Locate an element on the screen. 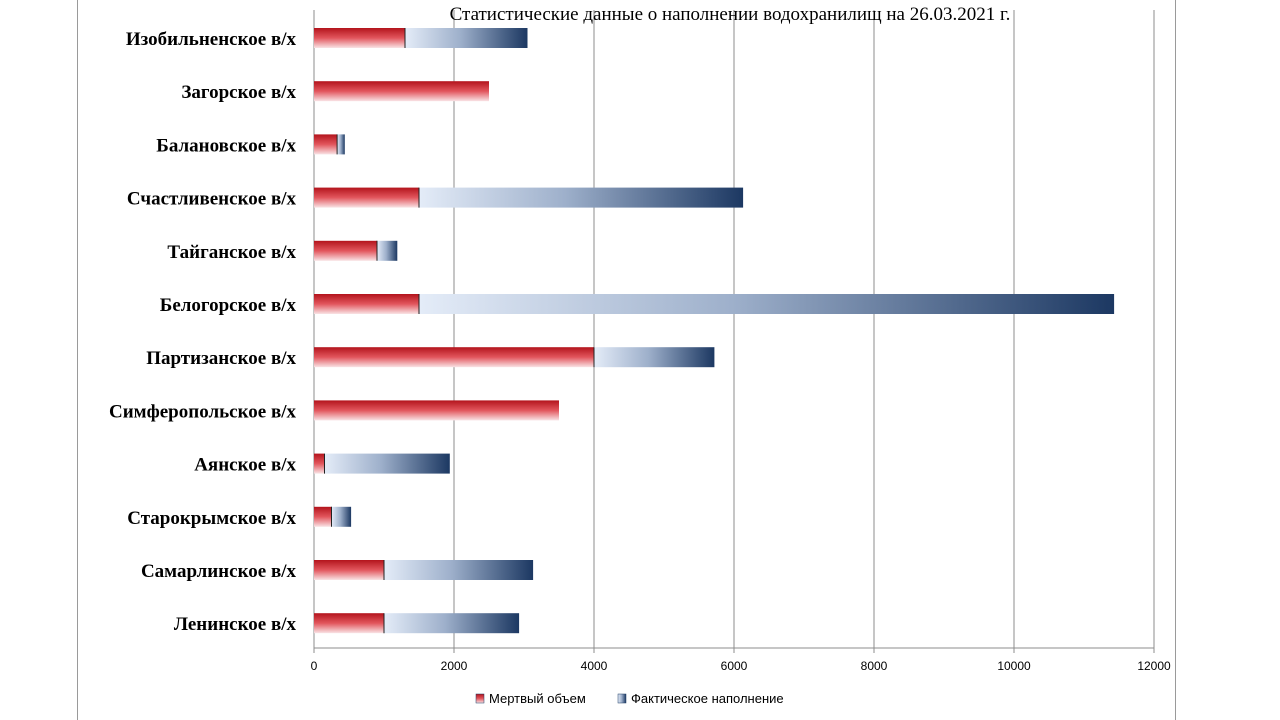 The width and height of the screenshot is (1280, 720). category-label: Тайганское в/х is located at coordinates (231, 252).